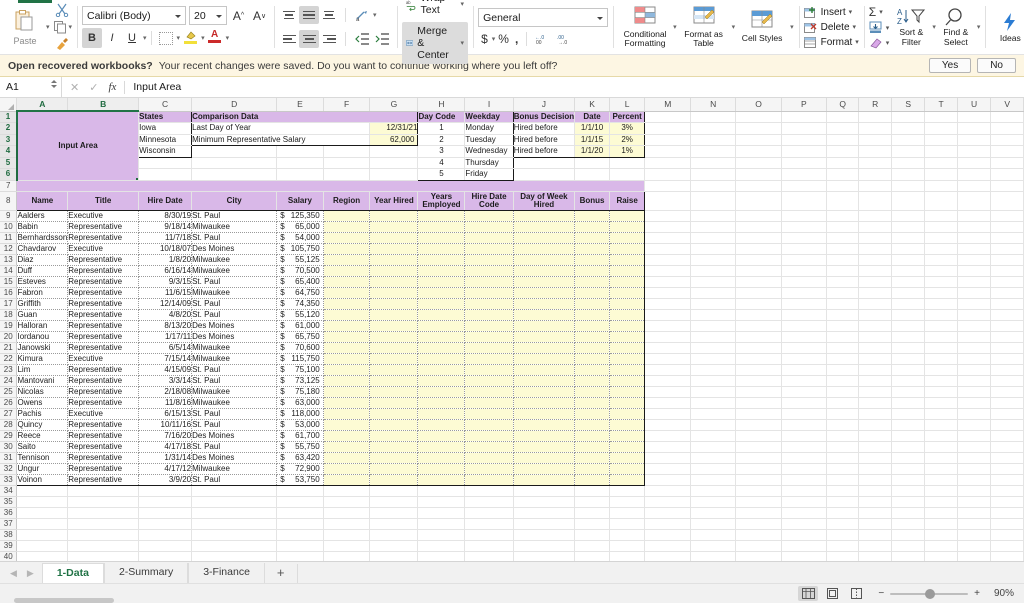  What do you see at coordinates (503, 39) in the screenshot?
I see `percent-format-button: %` at bounding box center [503, 39].